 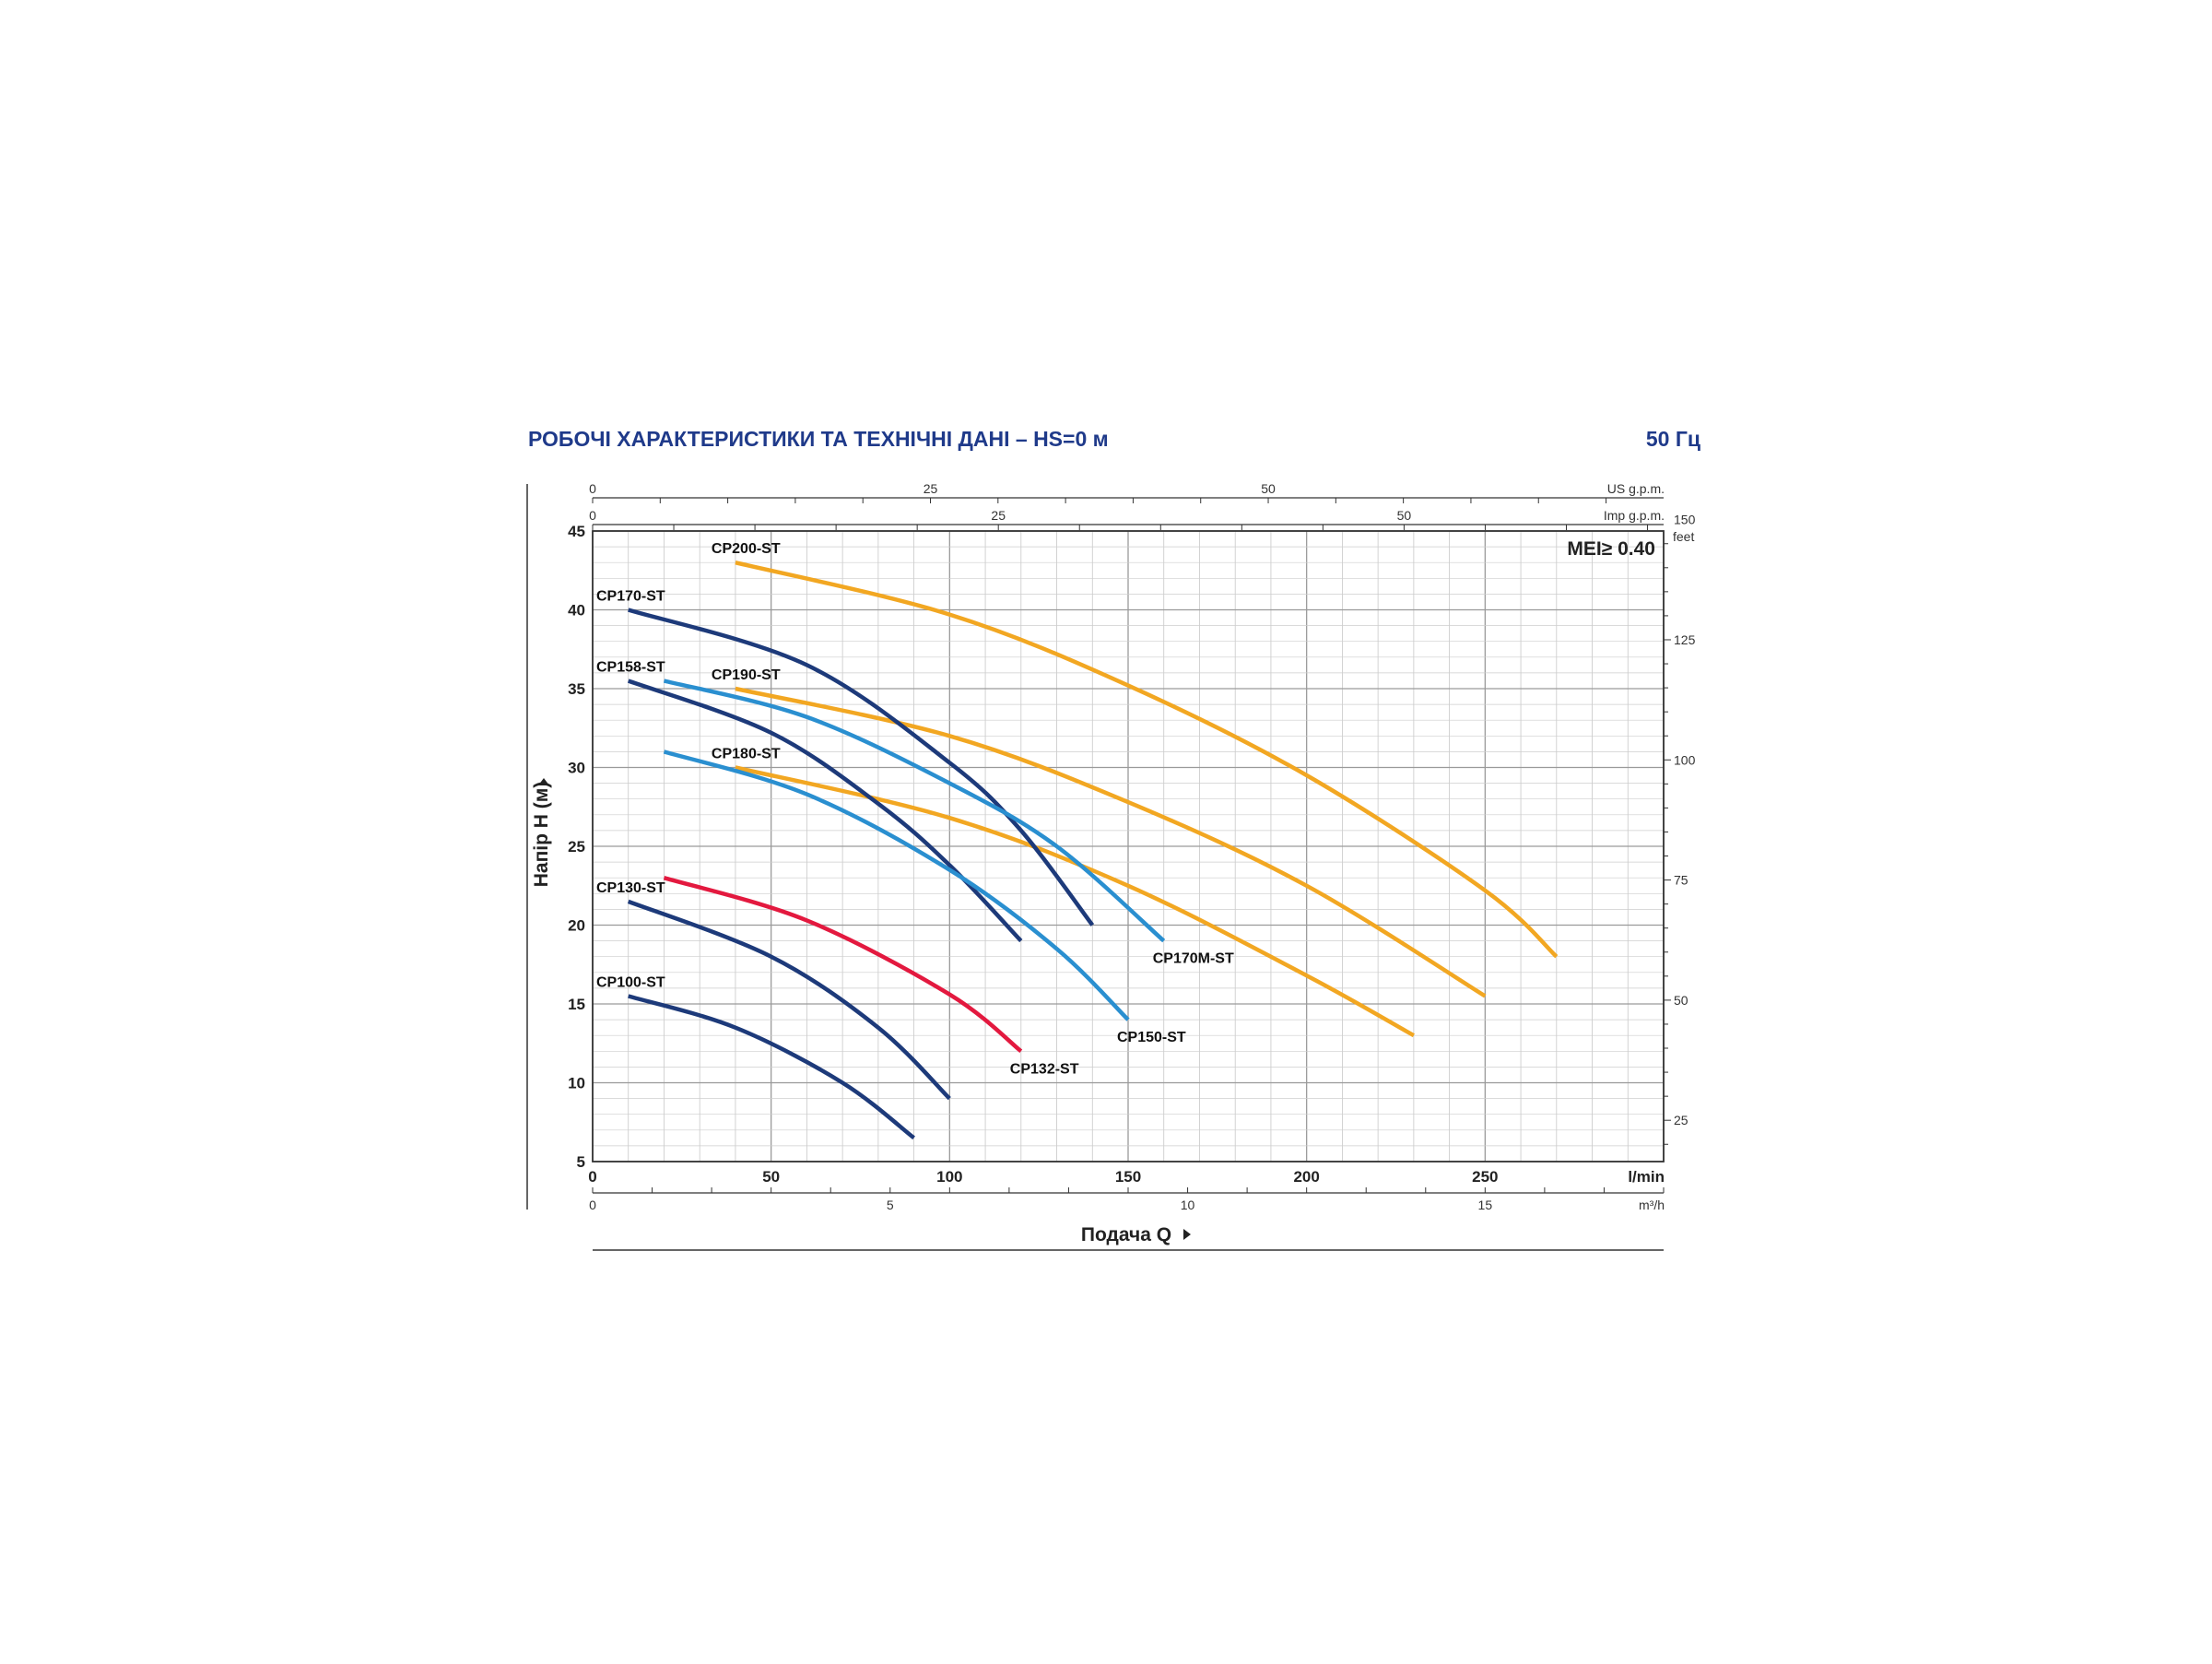 I want to click on series-line-cp170m-st, so click(x=914, y=811).